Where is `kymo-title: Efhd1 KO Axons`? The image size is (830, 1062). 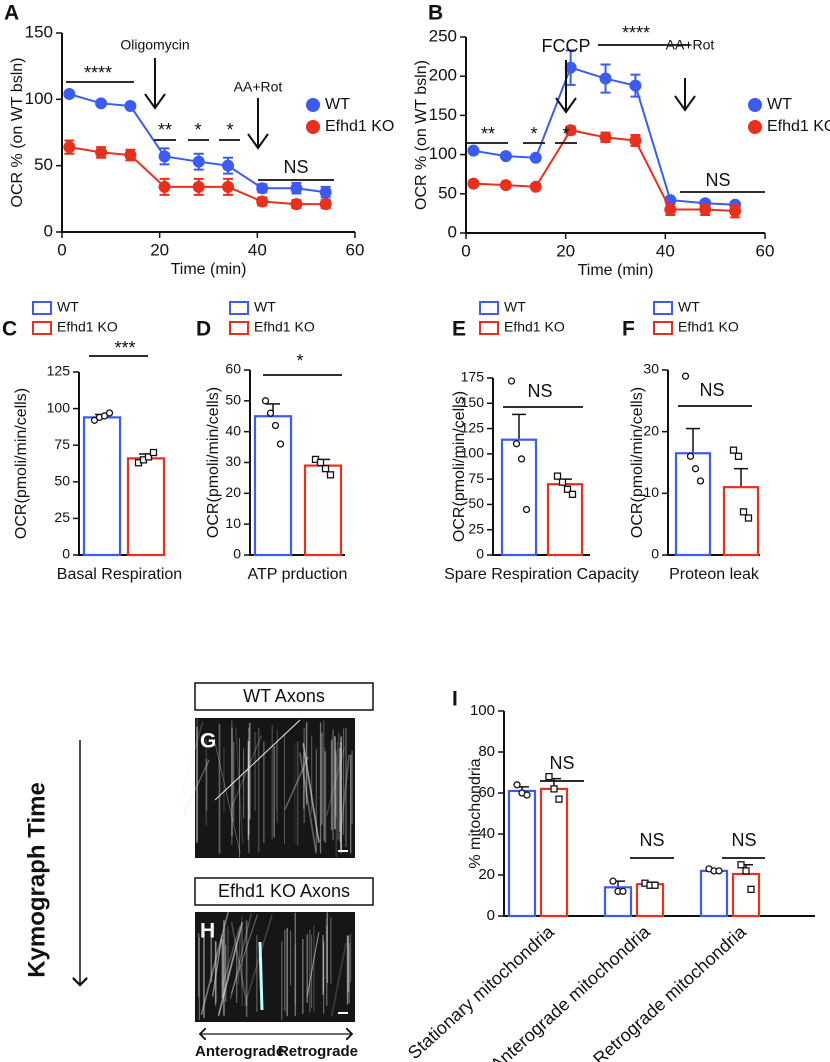 kymo-title: Efhd1 KO Axons is located at coordinates (284, 891).